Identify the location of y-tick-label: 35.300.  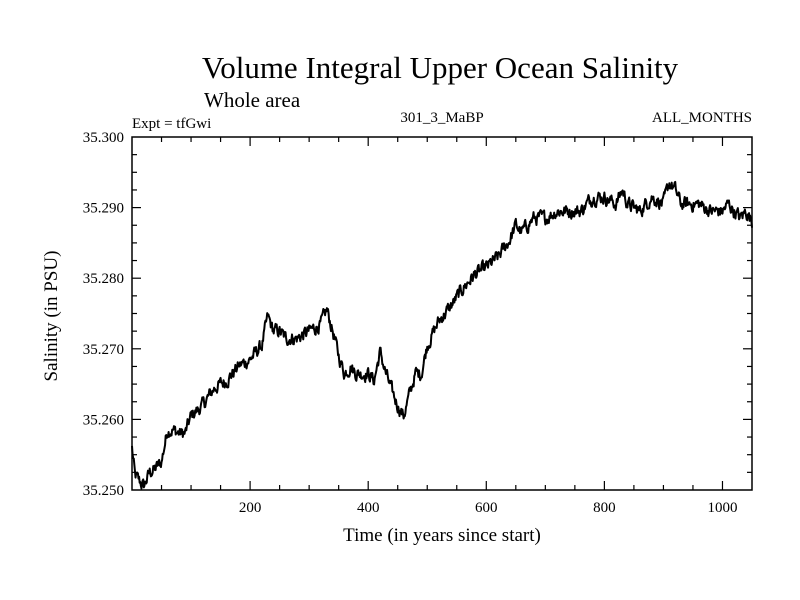
(103, 138).